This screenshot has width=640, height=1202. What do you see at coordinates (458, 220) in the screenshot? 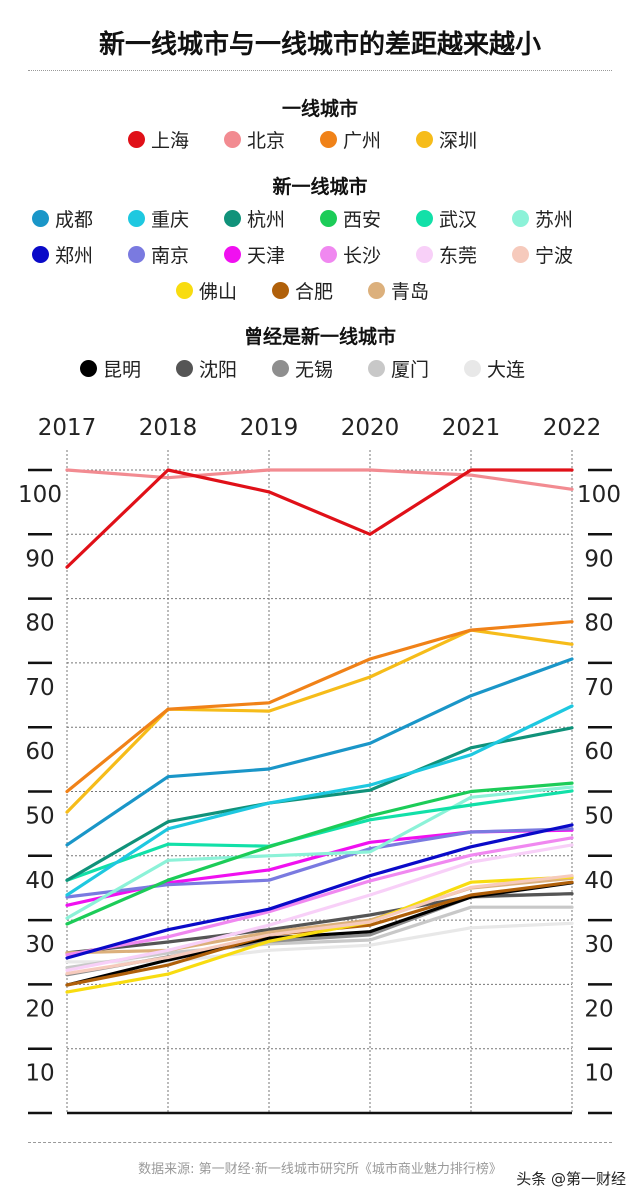
I see `legend-label: 武汉` at bounding box center [458, 220].